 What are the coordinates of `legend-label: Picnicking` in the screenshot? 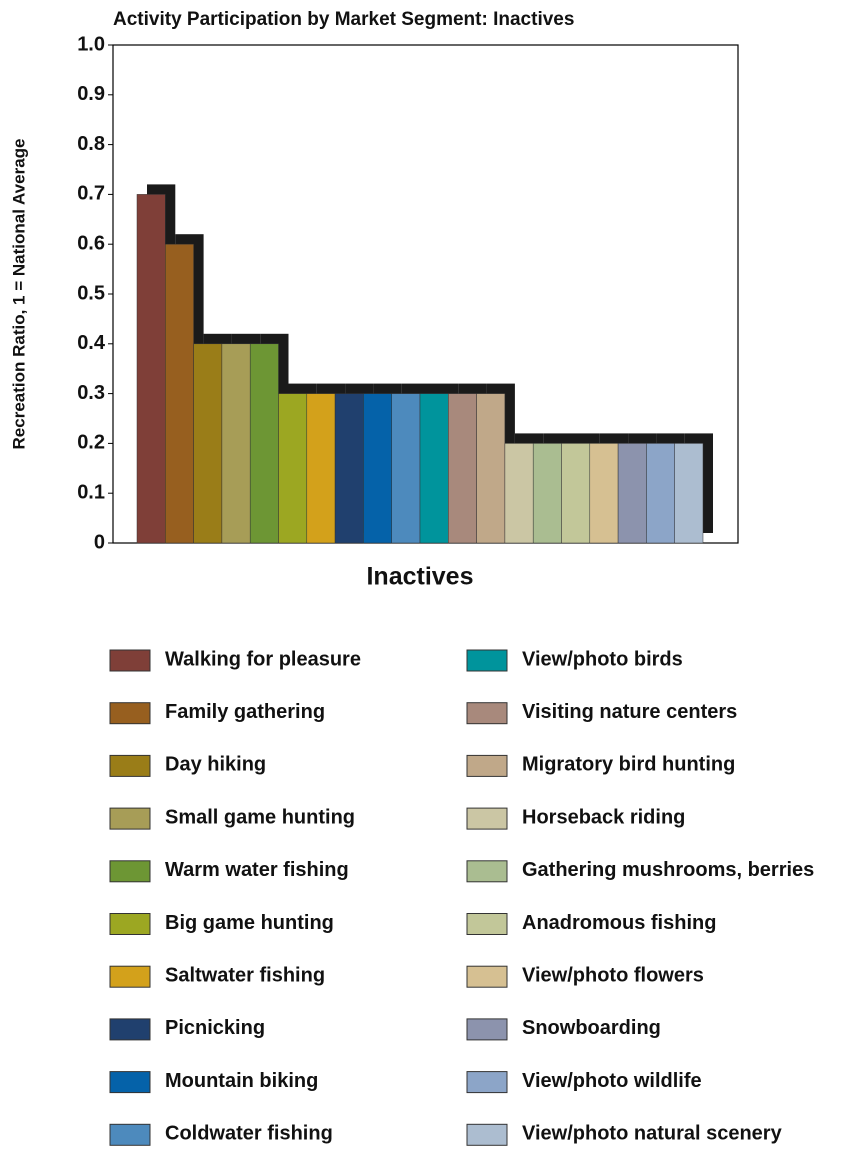 It's located at (215, 1028).